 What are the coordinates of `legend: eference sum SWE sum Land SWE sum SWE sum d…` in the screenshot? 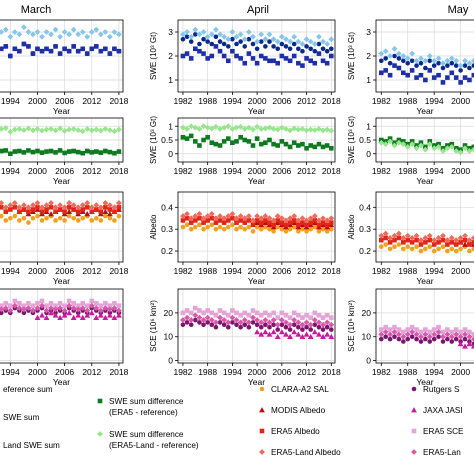 It's located at (233, 421).